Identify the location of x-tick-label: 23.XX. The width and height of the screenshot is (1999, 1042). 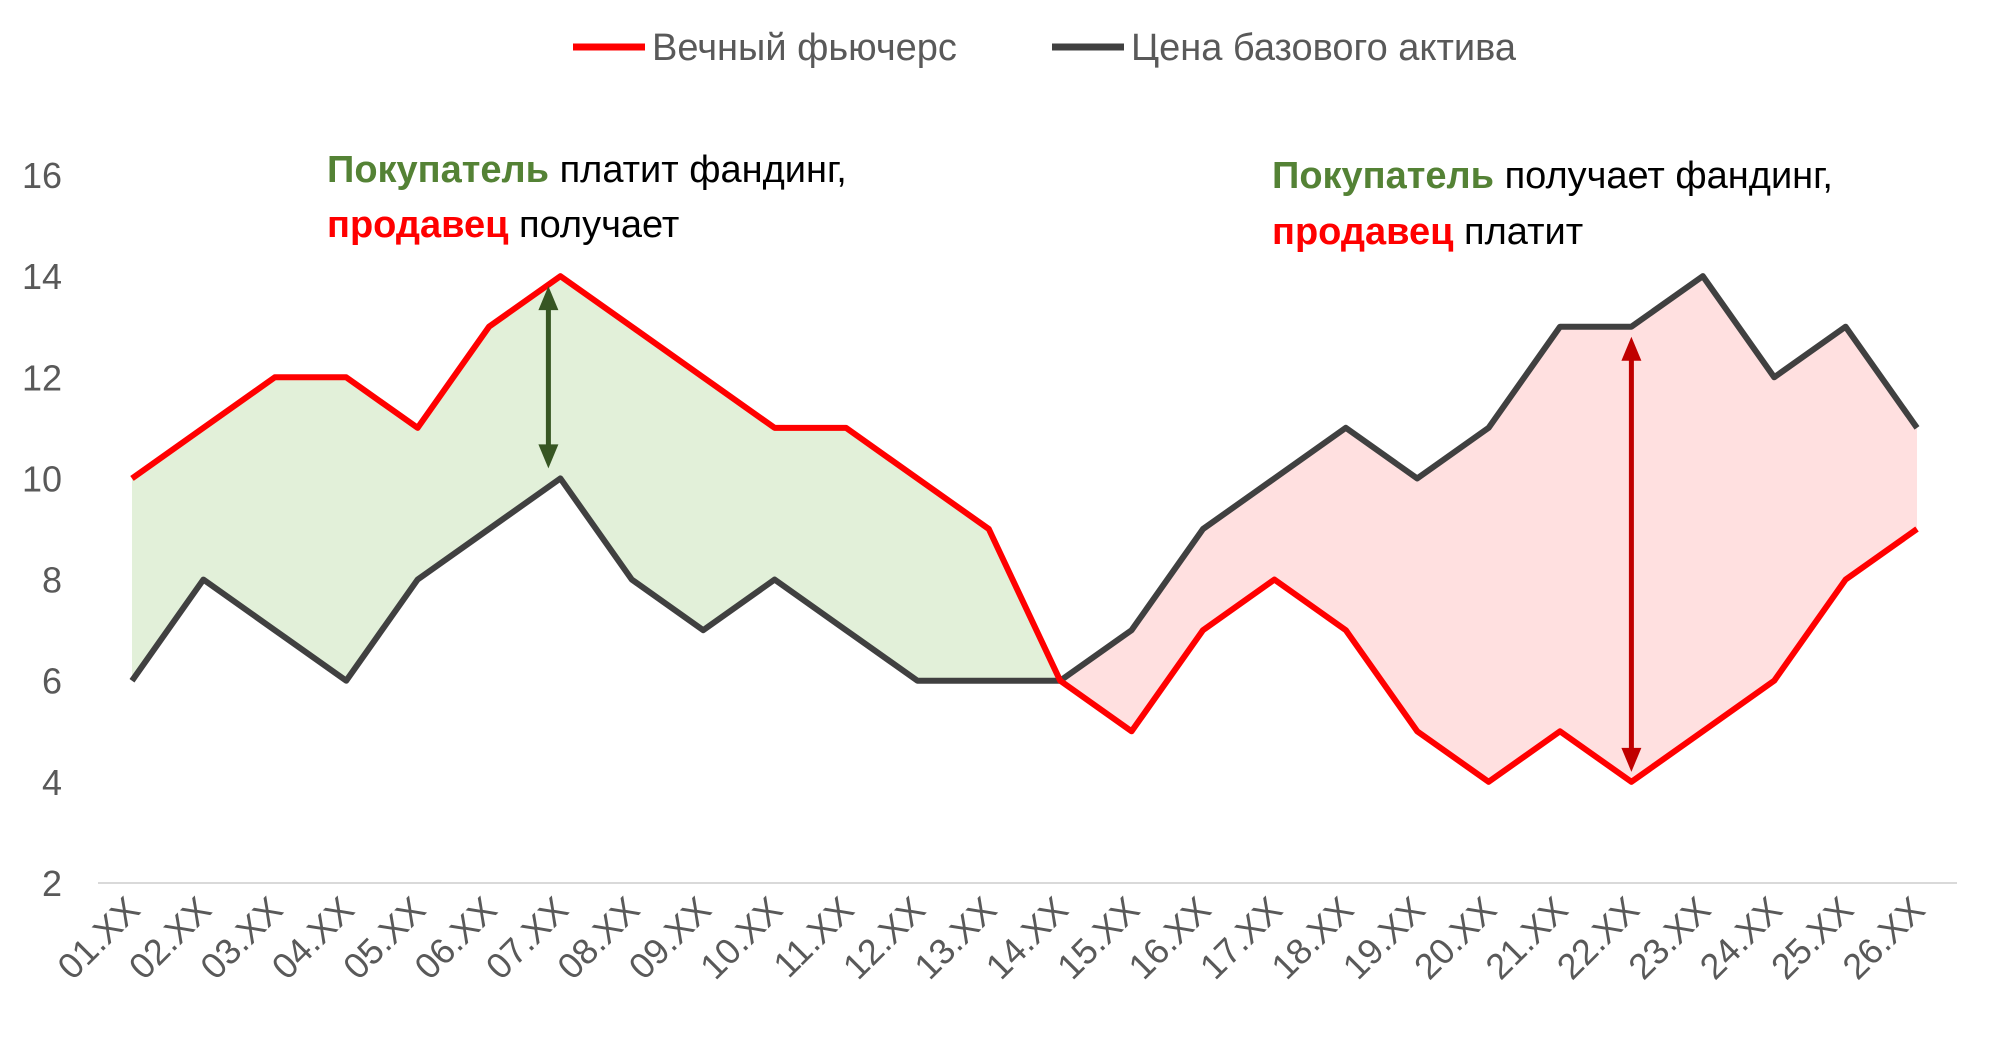
(1669, 938).